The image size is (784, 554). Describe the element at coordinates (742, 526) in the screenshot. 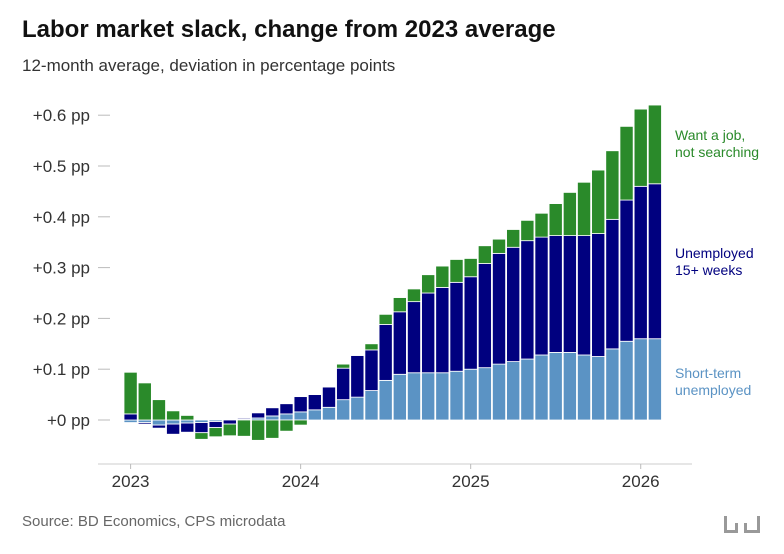

I see `bd-logo` at that location.